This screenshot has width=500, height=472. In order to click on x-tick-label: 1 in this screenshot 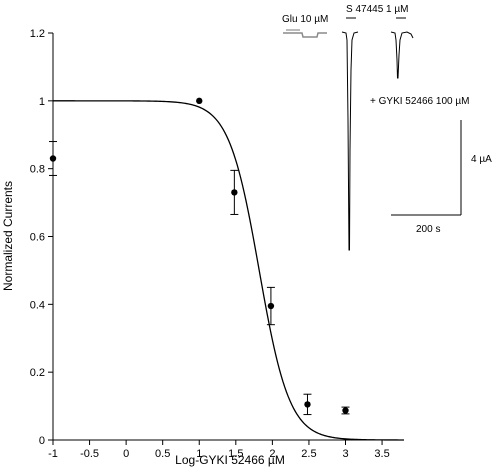, I will do `click(199, 454)`.